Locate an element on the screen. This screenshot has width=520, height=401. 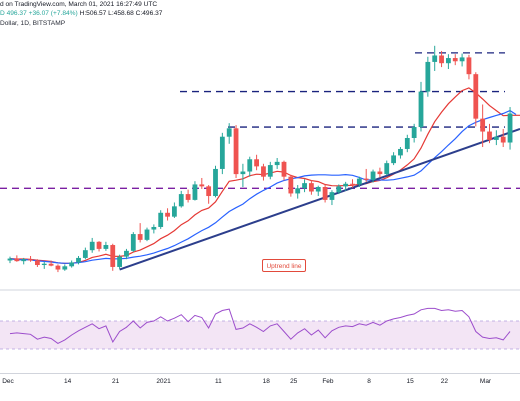
time-axis-tick: Mar is located at coordinates (485, 381).